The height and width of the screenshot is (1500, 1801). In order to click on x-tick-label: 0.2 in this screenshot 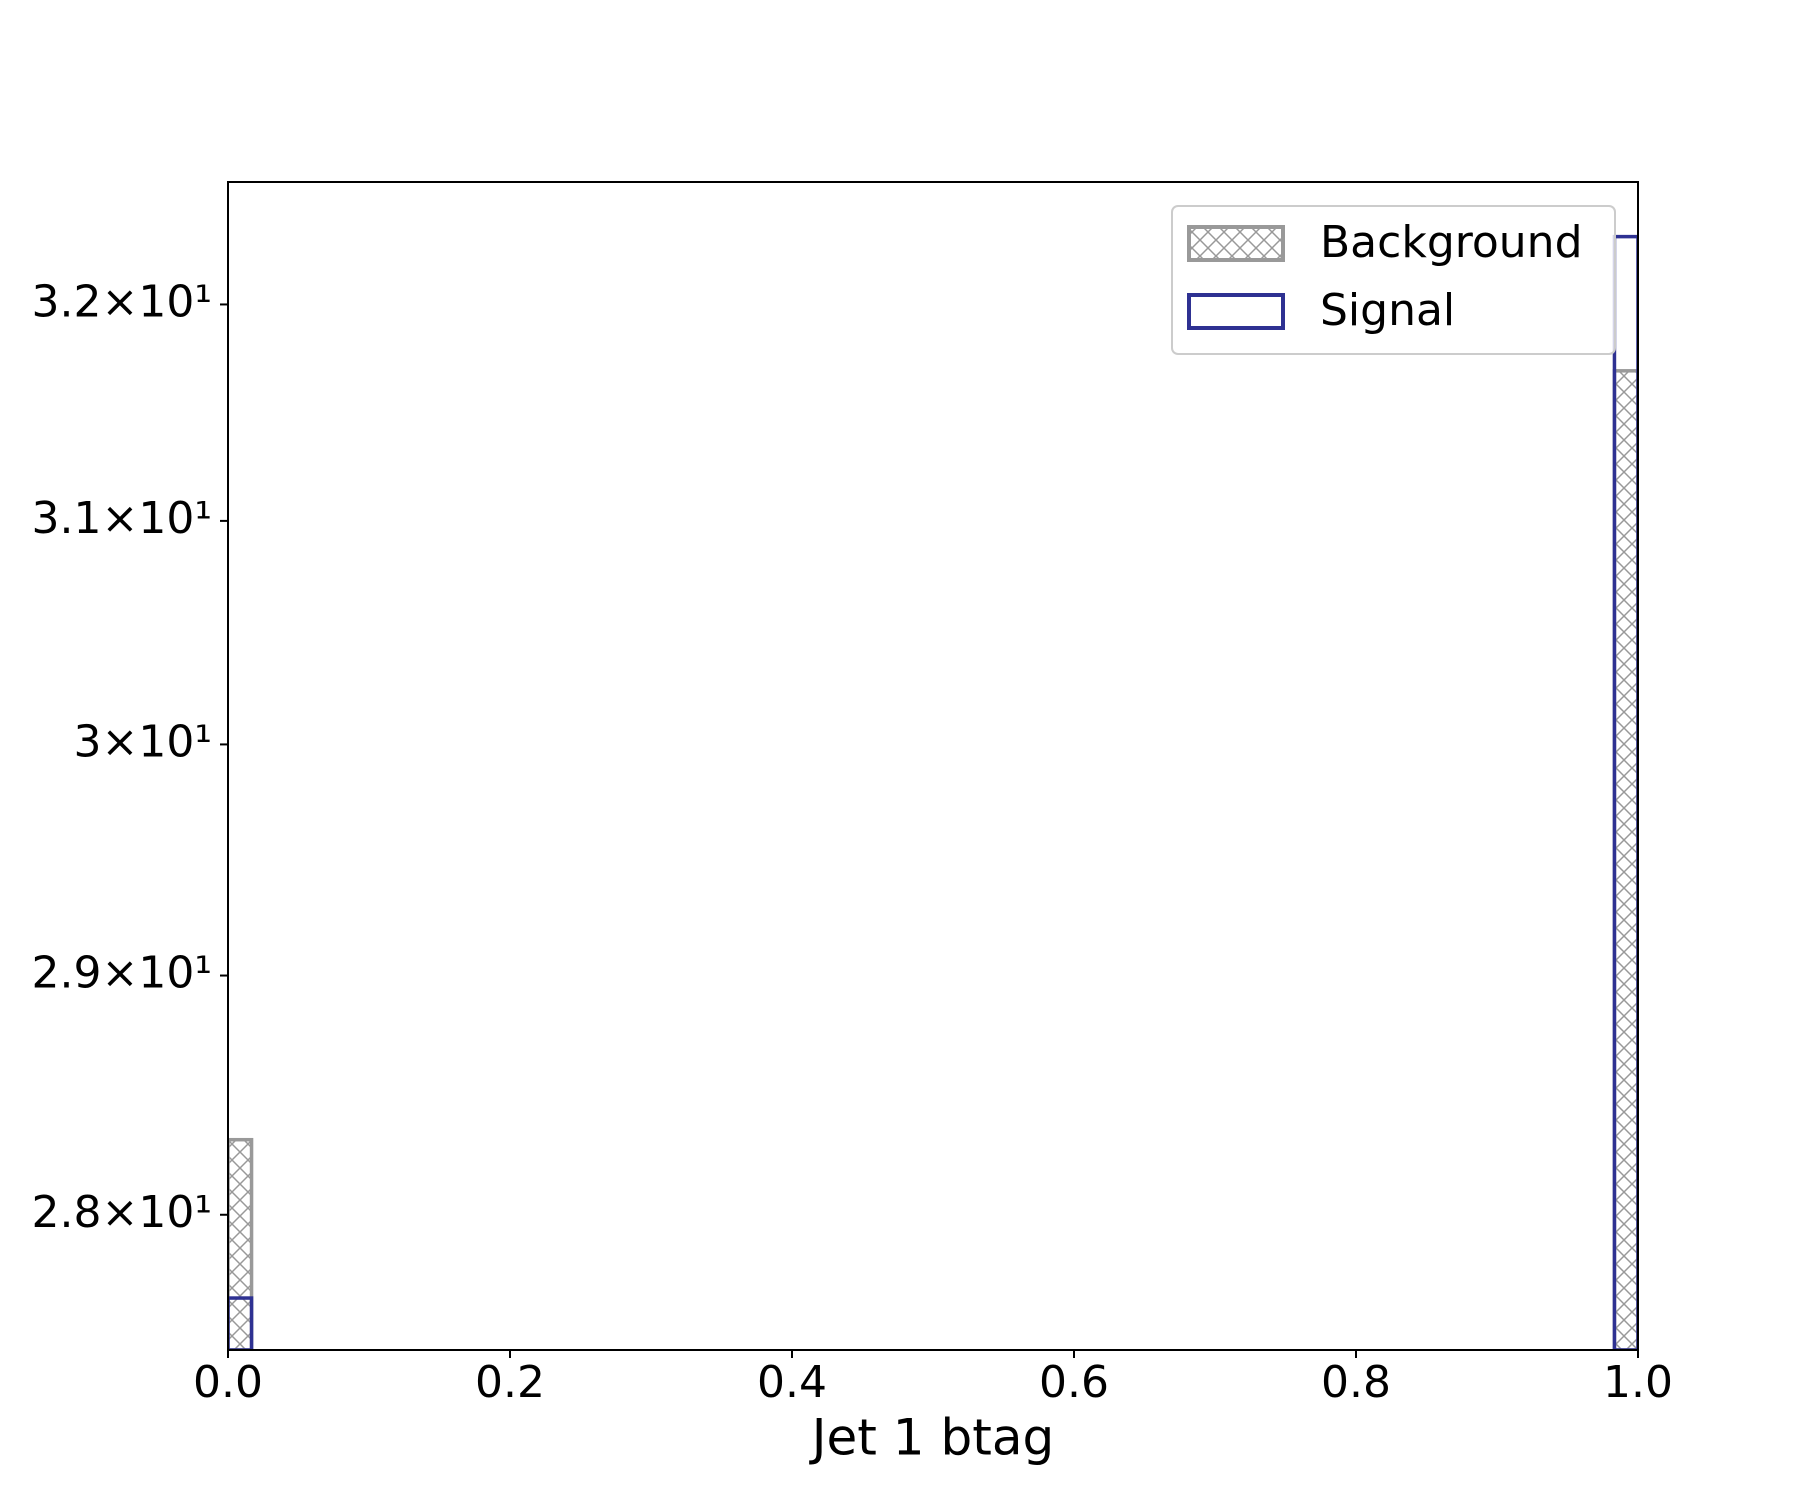, I will do `click(510, 1382)`.